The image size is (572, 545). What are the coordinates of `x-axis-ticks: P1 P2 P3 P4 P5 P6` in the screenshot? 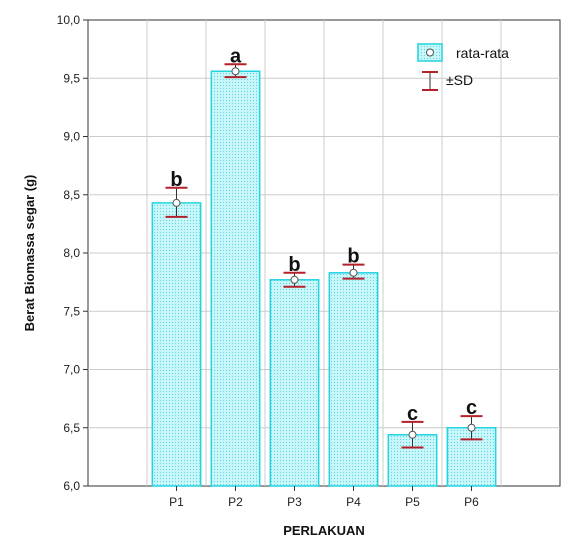 It's located at (324, 497).